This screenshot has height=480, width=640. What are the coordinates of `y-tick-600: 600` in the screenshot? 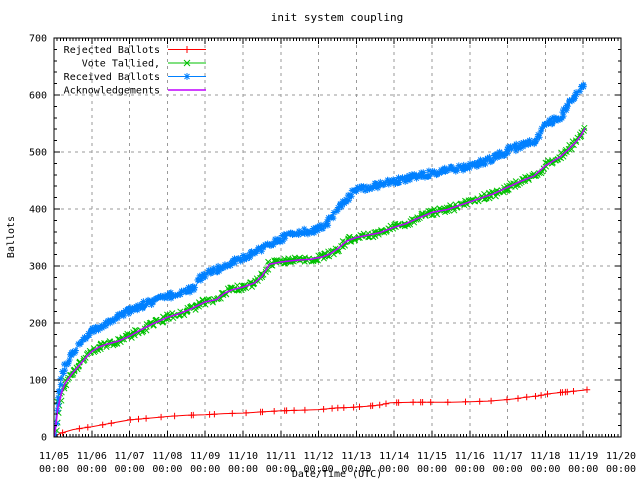 It's located at (38, 96).